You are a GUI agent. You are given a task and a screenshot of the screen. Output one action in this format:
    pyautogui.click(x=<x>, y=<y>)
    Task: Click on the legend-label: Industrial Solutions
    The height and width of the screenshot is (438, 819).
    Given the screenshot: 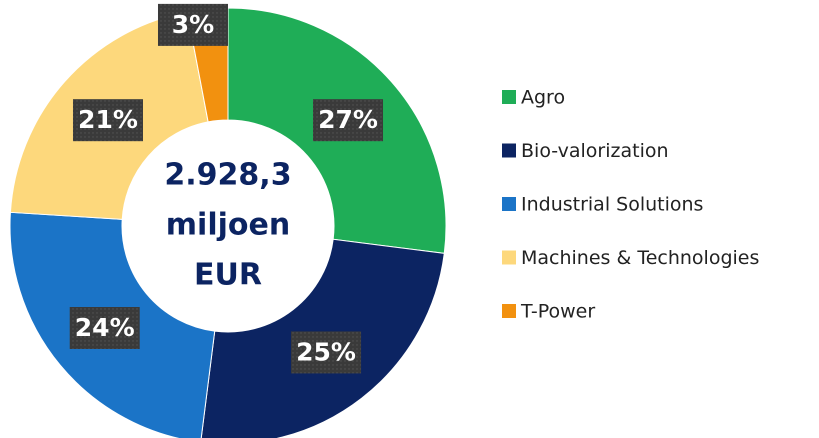 What is the action you would take?
    pyautogui.click(x=612, y=205)
    